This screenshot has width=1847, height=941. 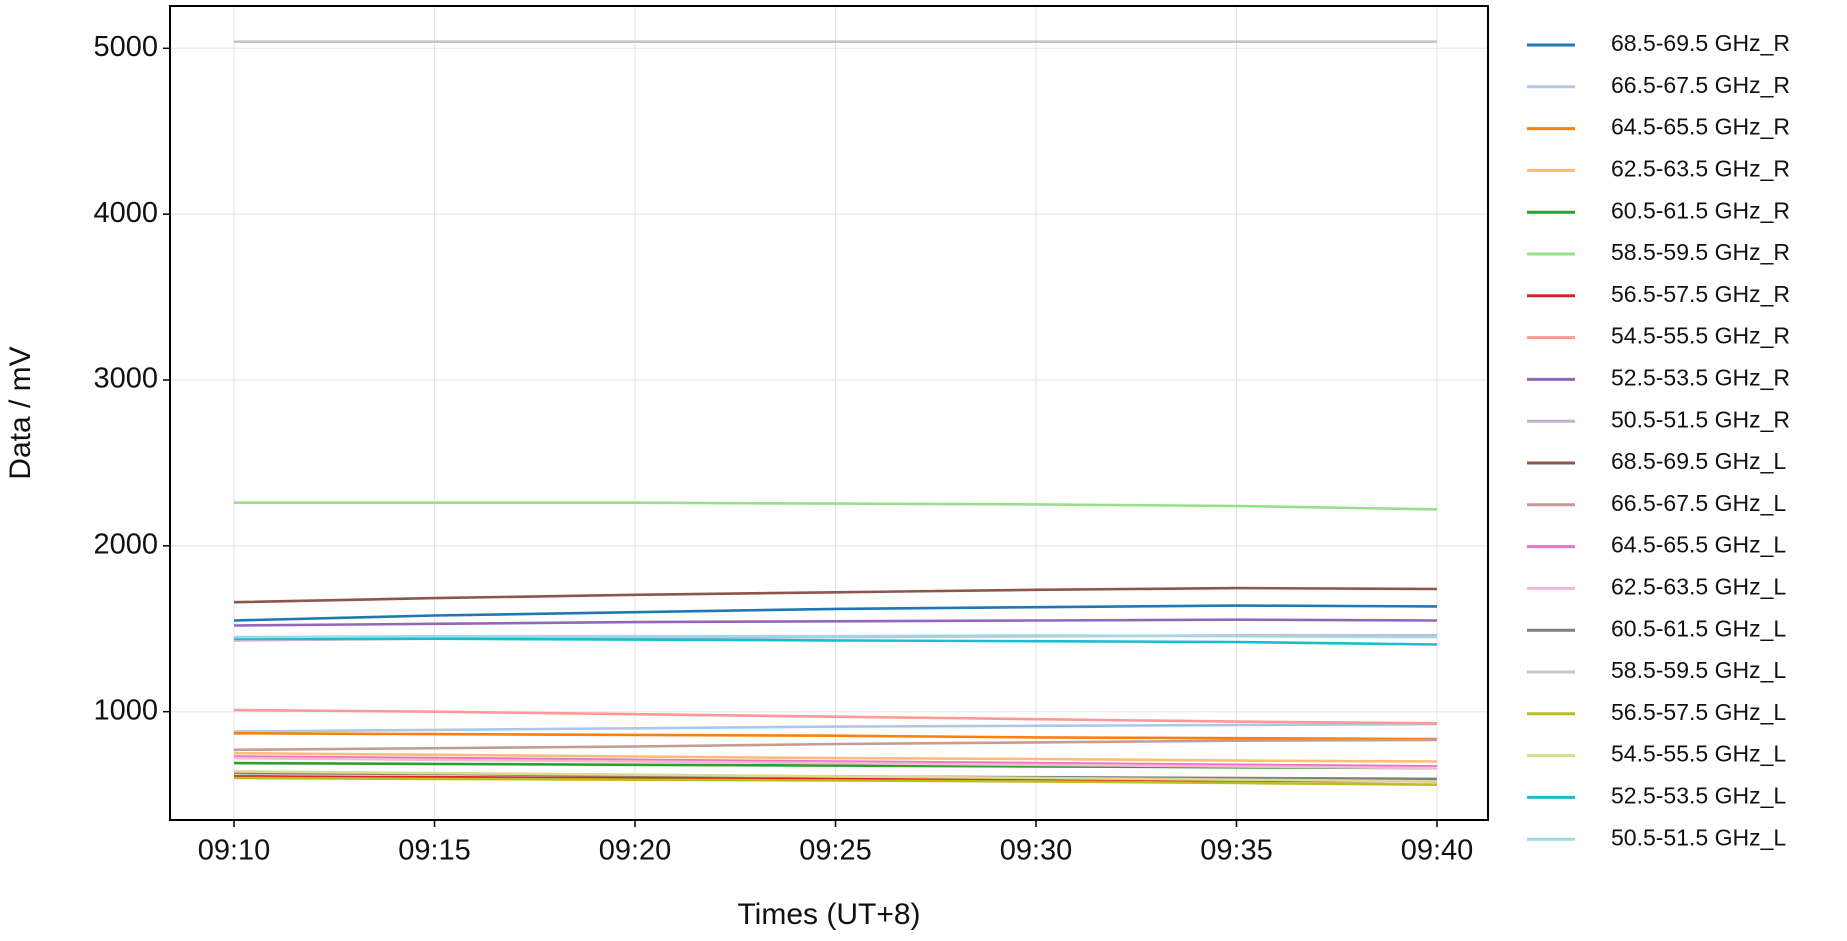 I want to click on legend-label: 56.5-57.5 GHz_R, so click(x=1700, y=294).